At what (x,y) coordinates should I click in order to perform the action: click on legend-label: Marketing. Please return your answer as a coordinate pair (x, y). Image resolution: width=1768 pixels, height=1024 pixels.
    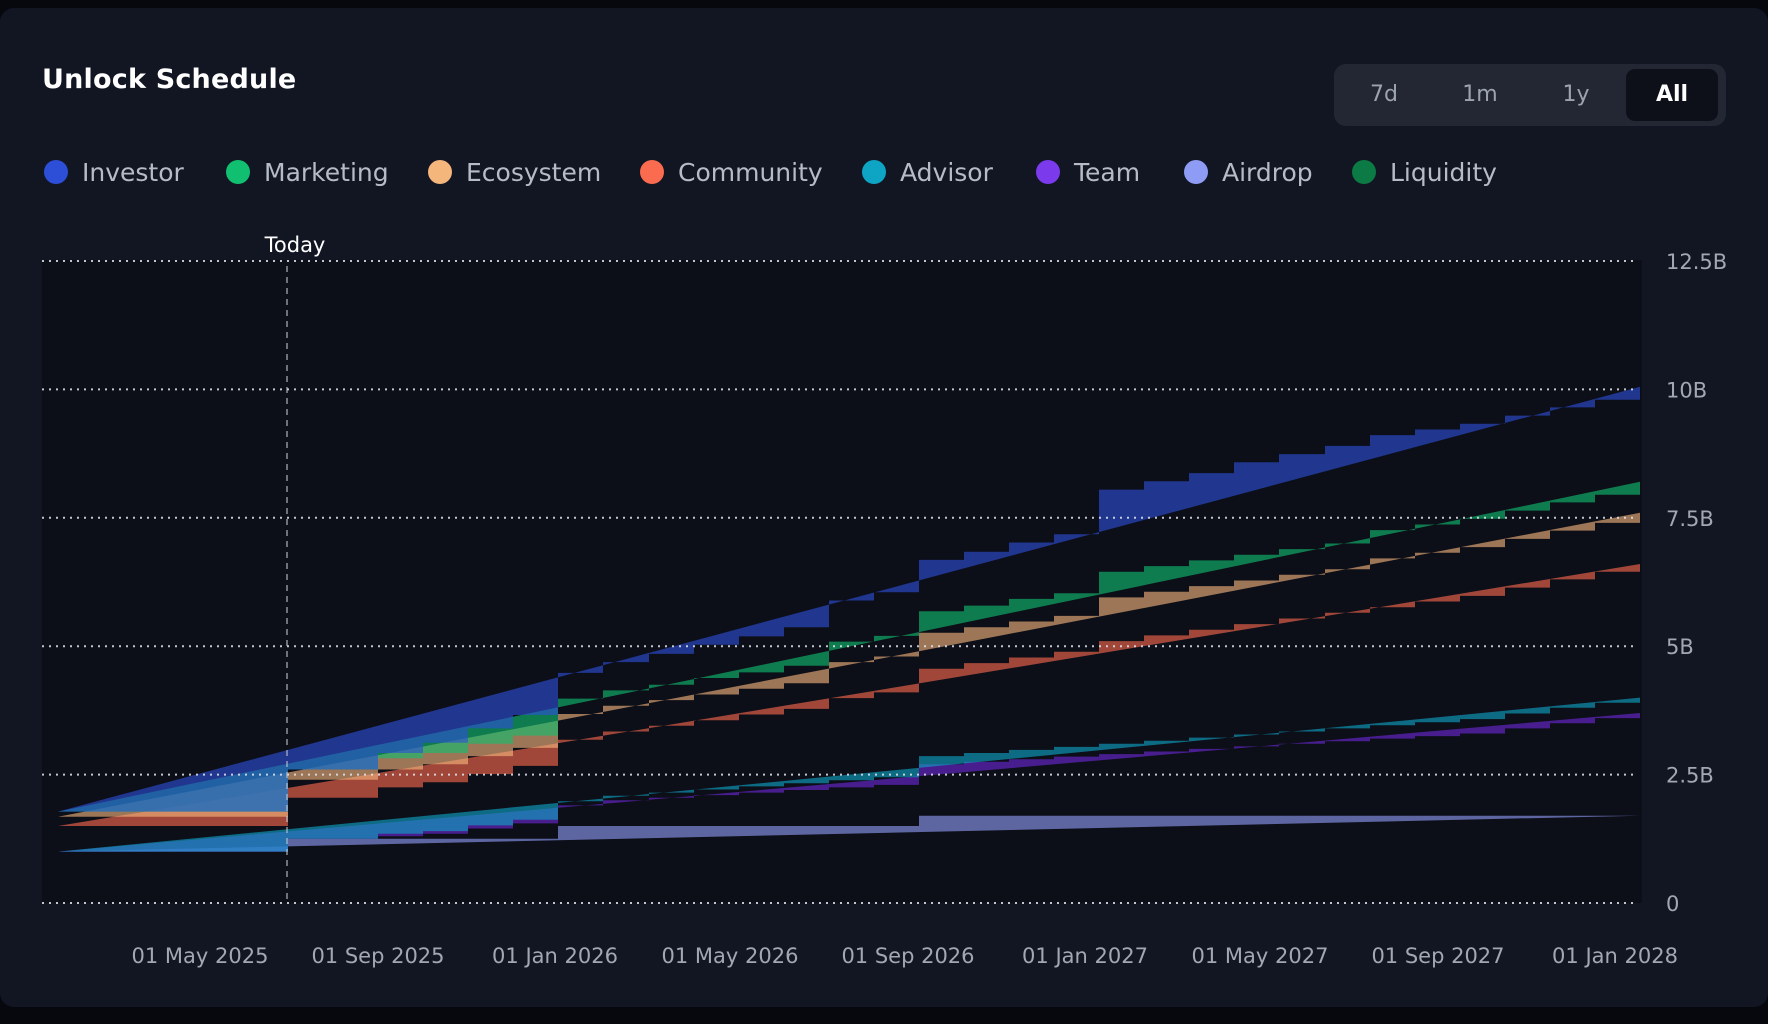
    Looking at the image, I should click on (326, 172).